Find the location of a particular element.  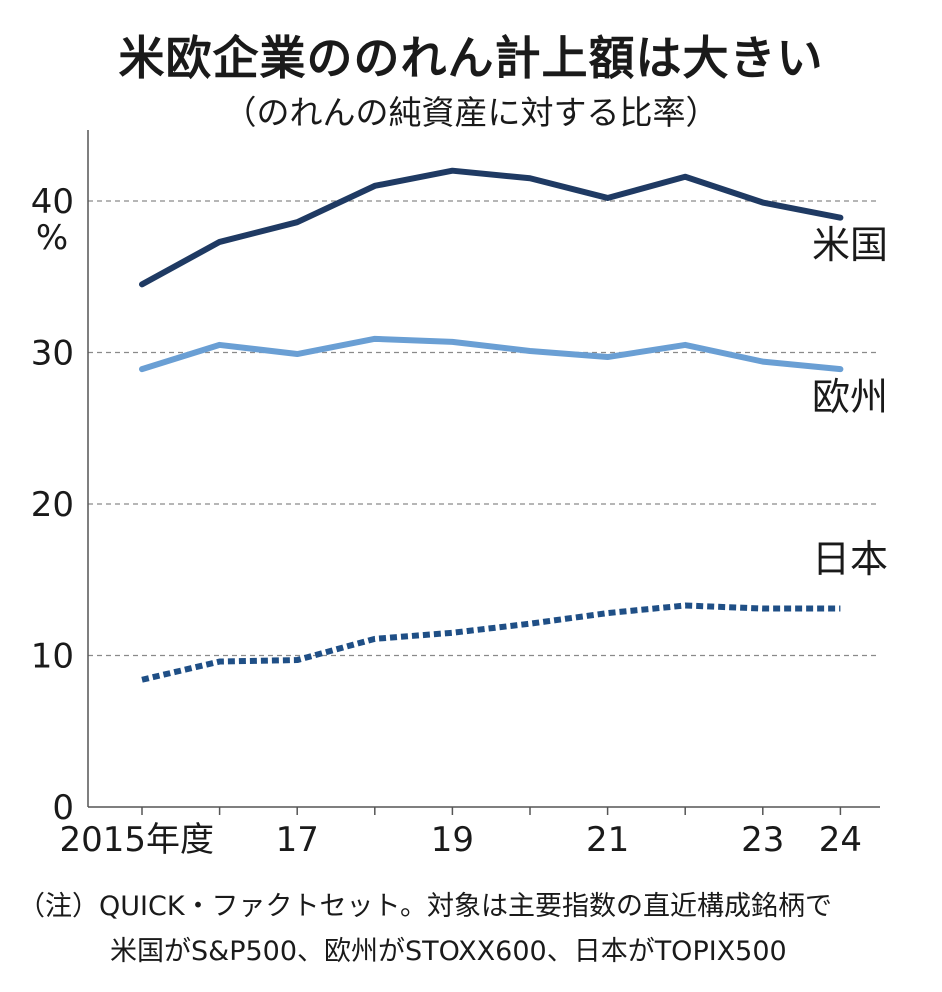

footnote-line-1: （注）QUICK・ファクトセット。対象は主要指数の直近構成銘柄で is located at coordinates (425, 906).